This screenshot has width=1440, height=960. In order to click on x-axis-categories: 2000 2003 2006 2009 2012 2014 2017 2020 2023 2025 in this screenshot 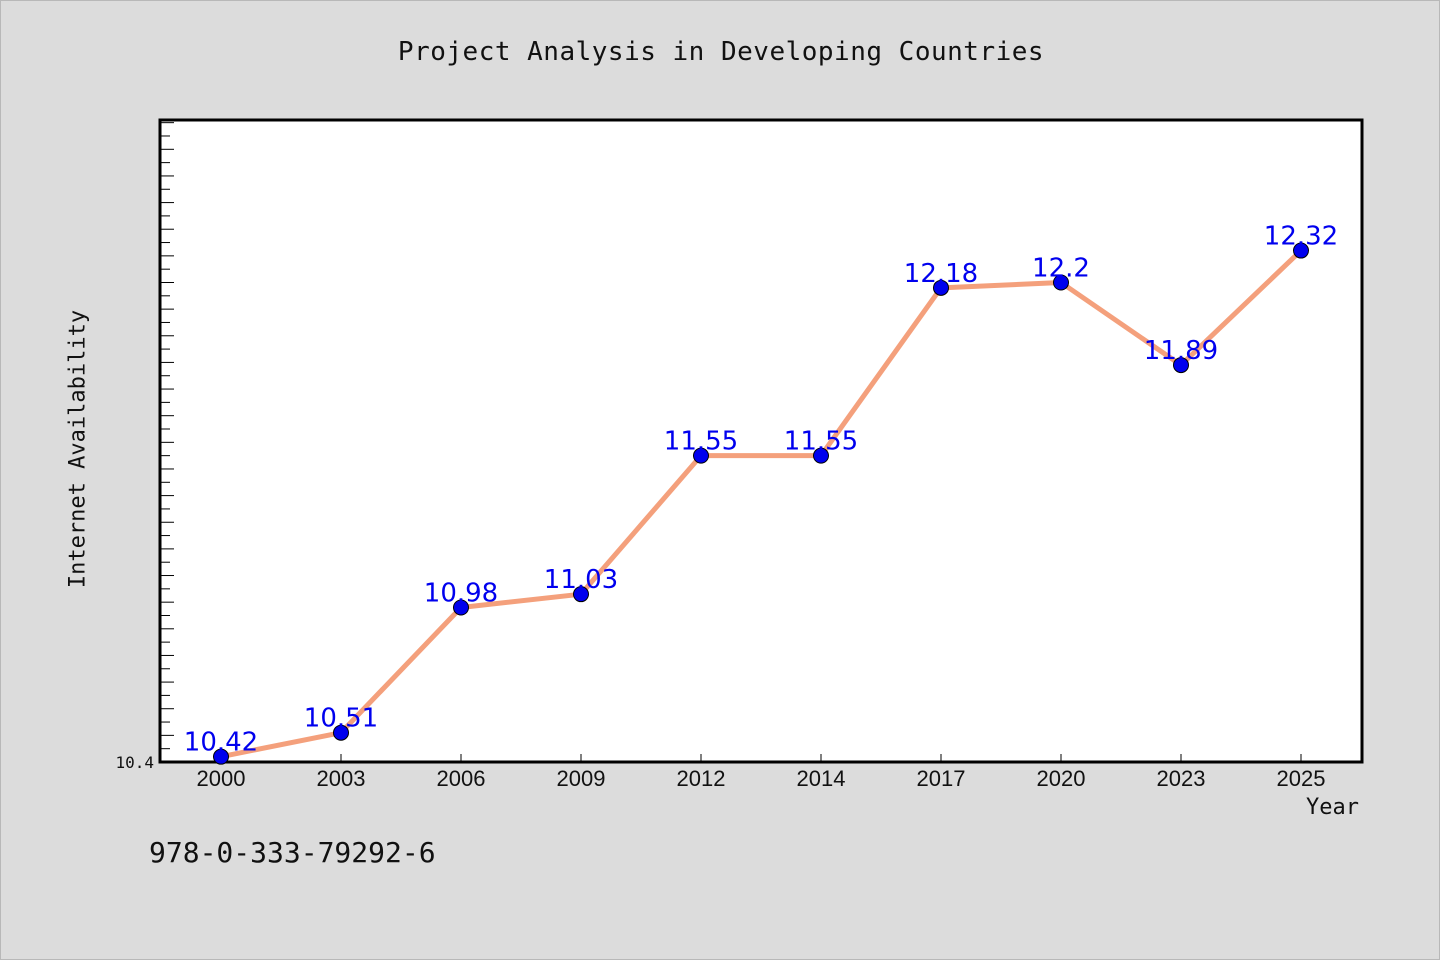, I will do `click(761, 772)`.